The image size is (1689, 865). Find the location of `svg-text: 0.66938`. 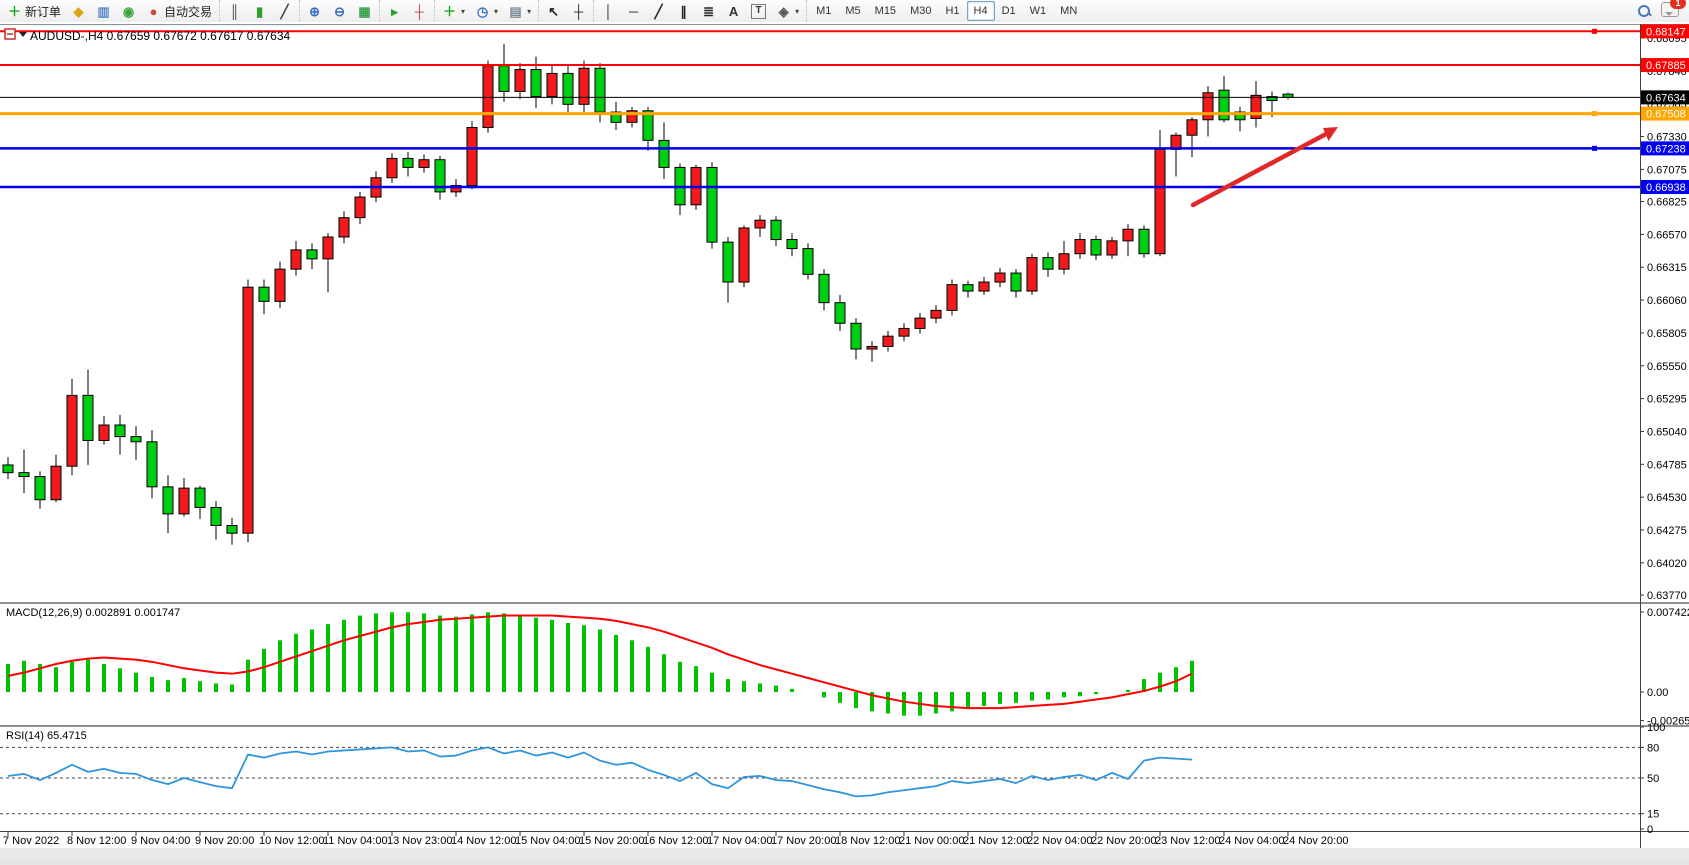

svg-text: 0.66938 is located at coordinates (1666, 188).